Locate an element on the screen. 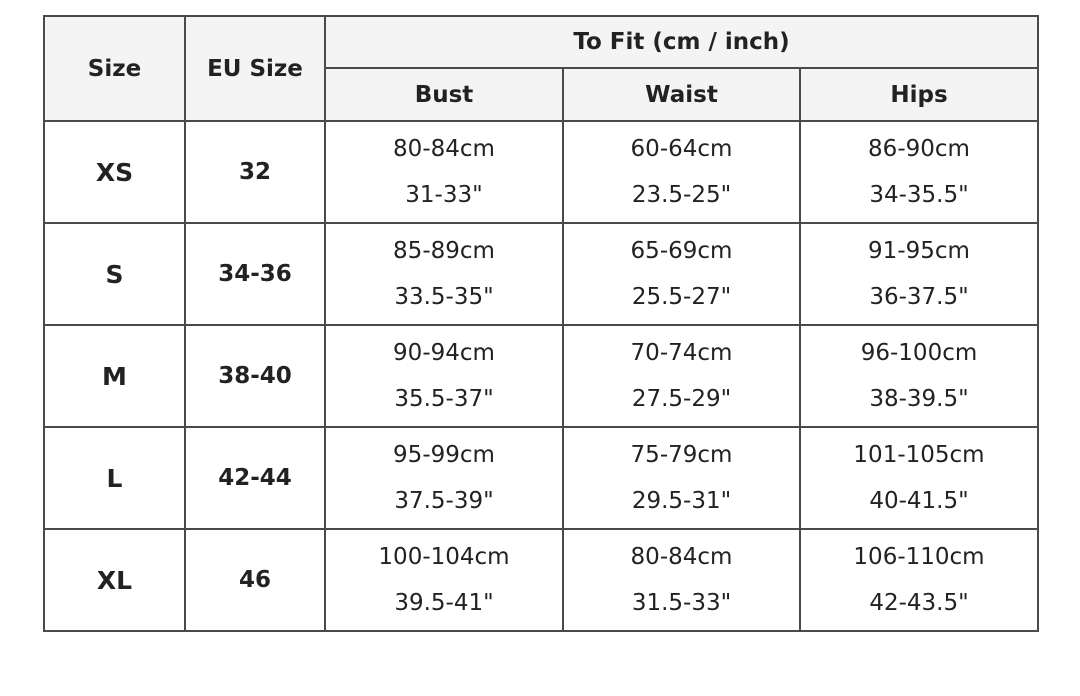 This screenshot has width=1080, height=696. cell-eu-size: 46 is located at coordinates (255, 580).